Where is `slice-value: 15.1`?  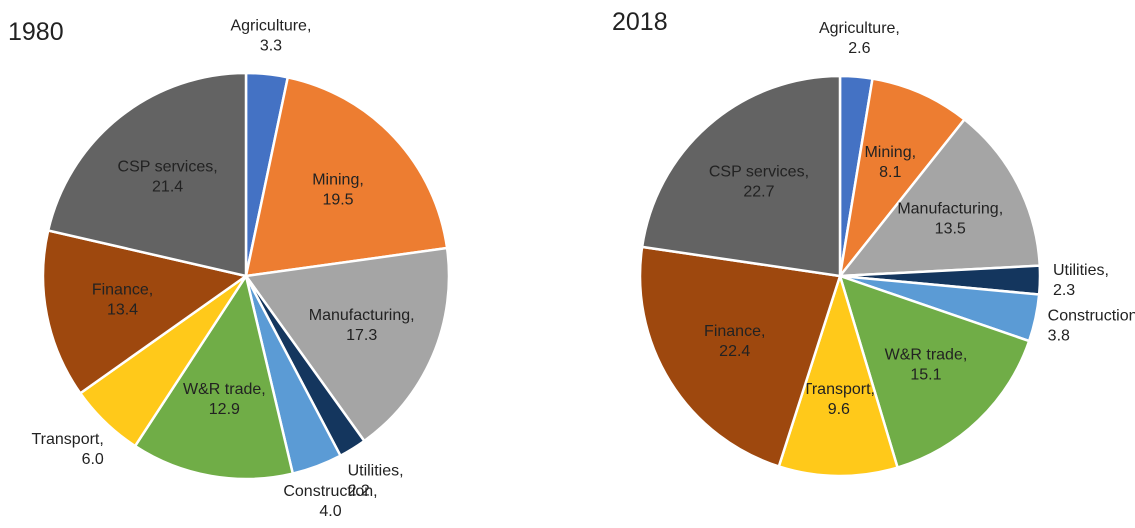 slice-value: 15.1 is located at coordinates (925, 375).